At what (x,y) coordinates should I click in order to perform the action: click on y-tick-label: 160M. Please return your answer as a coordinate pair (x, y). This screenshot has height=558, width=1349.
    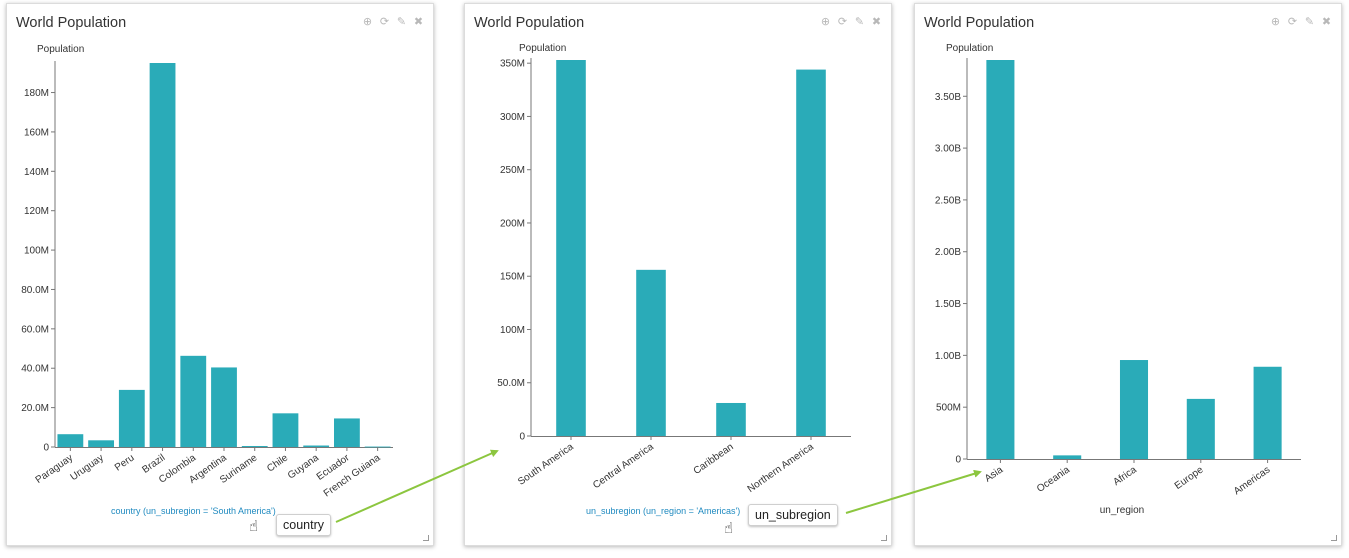
    Looking at the image, I should click on (36, 132).